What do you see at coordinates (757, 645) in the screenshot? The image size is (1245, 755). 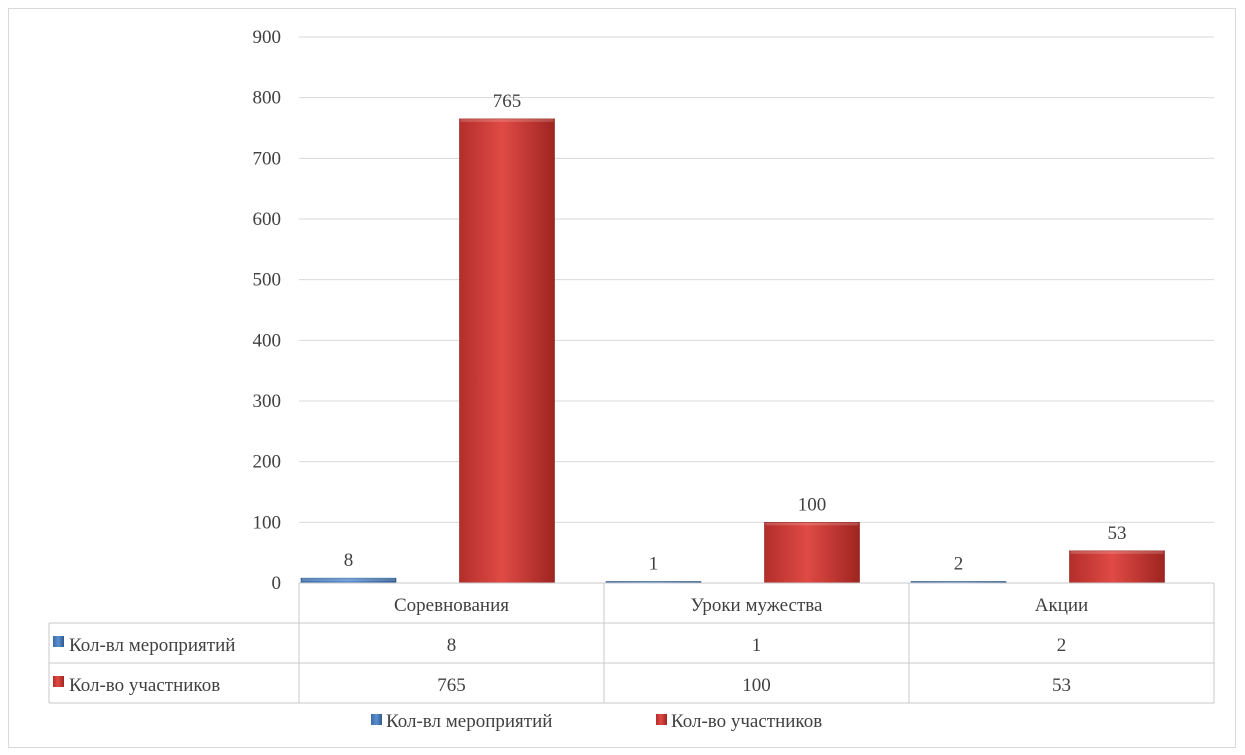 I see `table-cell-value: 1` at bounding box center [757, 645].